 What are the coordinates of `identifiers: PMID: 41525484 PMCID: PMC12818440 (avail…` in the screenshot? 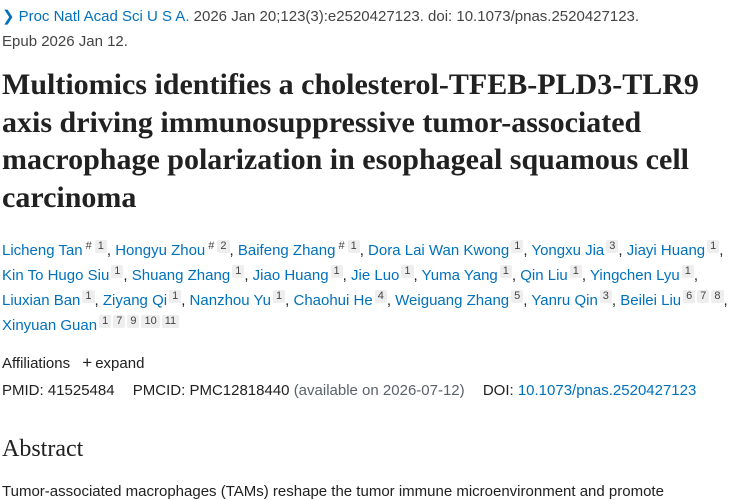 It's located at (349, 390).